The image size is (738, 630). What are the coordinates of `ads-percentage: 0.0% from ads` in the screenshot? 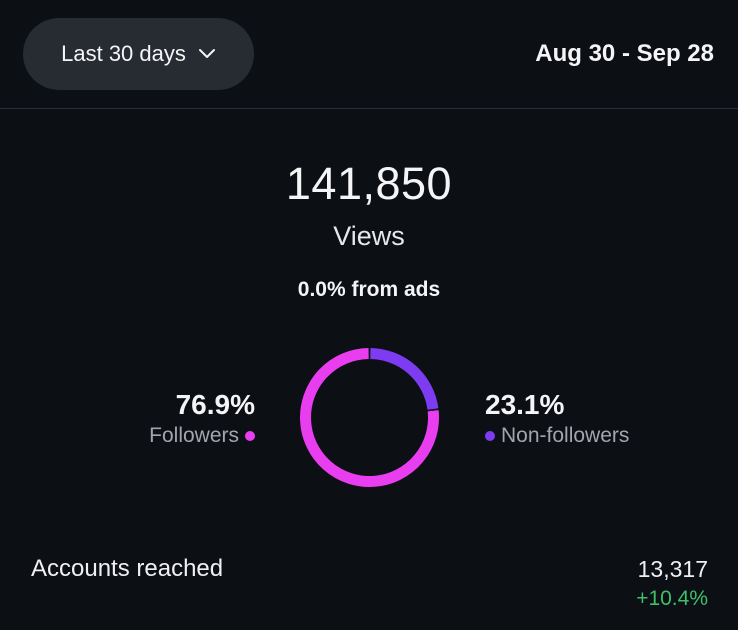 It's located at (369, 289).